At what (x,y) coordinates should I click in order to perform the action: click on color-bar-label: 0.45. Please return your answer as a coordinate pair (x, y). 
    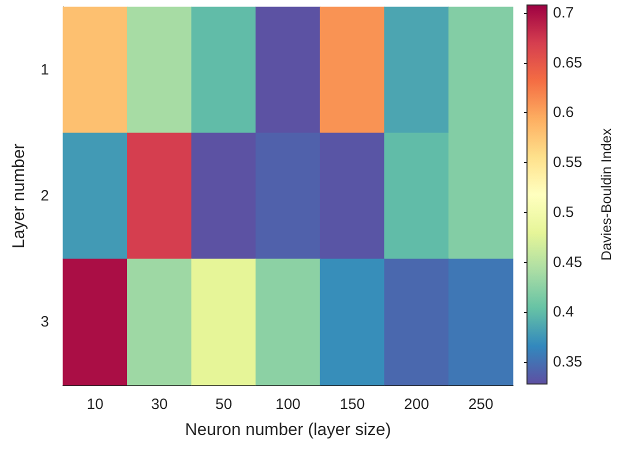
    Looking at the image, I should click on (567, 262).